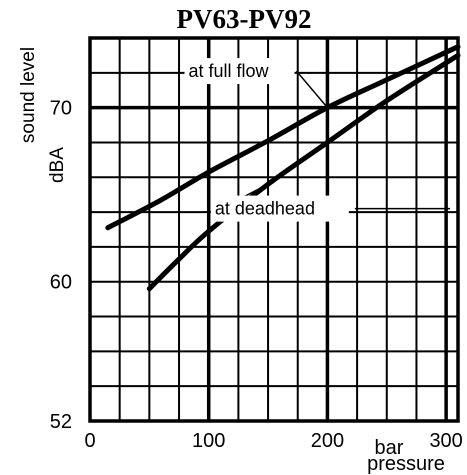  Describe the element at coordinates (61, 422) in the screenshot. I see `y-tick-label: 52` at that location.